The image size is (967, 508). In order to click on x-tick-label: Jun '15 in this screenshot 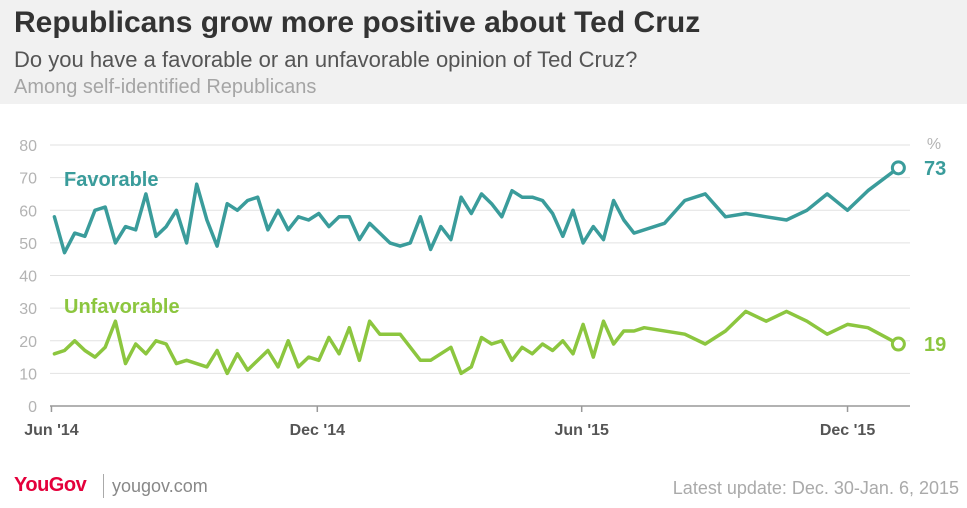, I will do `click(581, 430)`.